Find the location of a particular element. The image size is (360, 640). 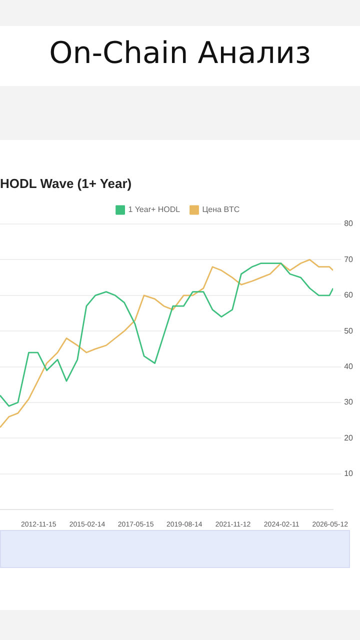

legend-label: Цена BTC is located at coordinates (221, 209).